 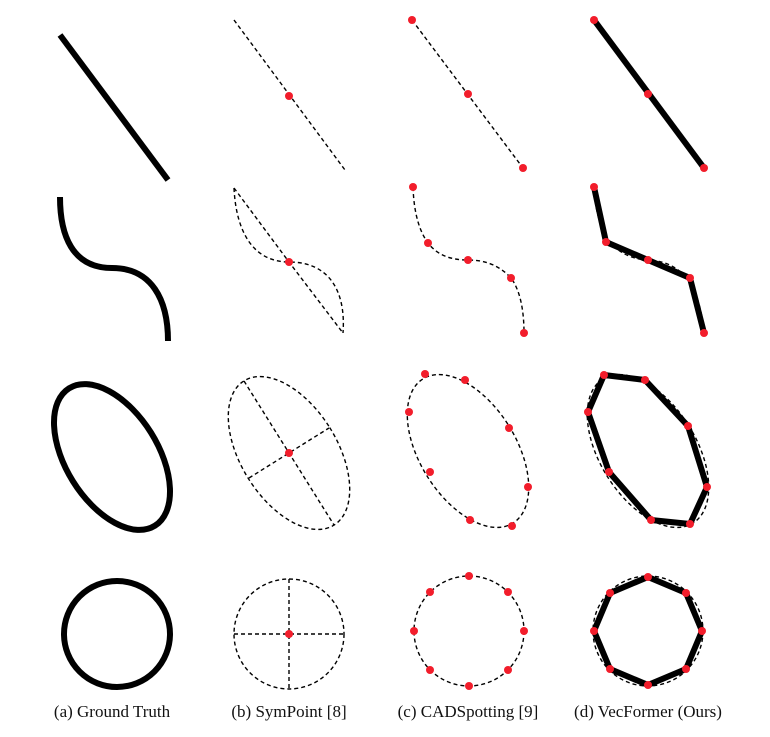 I want to click on sympoint-circle-point, so click(x=289, y=634).